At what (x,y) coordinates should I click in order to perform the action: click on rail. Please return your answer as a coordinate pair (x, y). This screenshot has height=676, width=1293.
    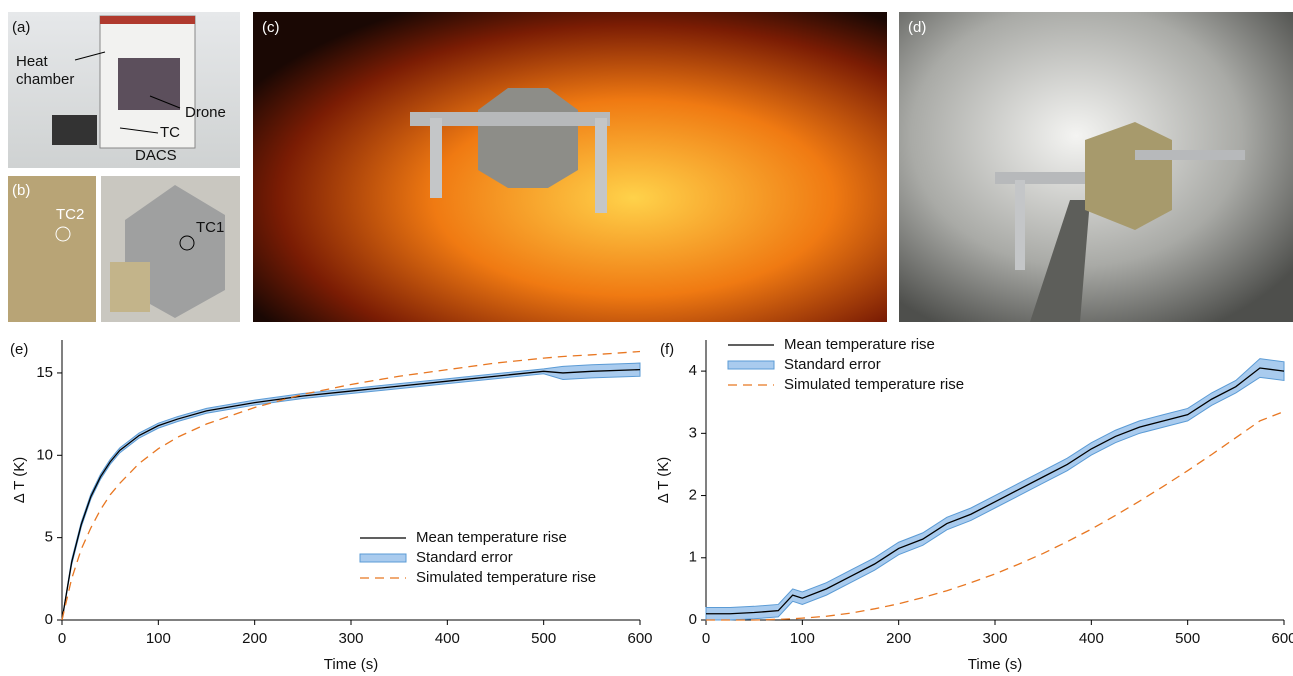
    Looking at the image, I should click on (1060, 261).